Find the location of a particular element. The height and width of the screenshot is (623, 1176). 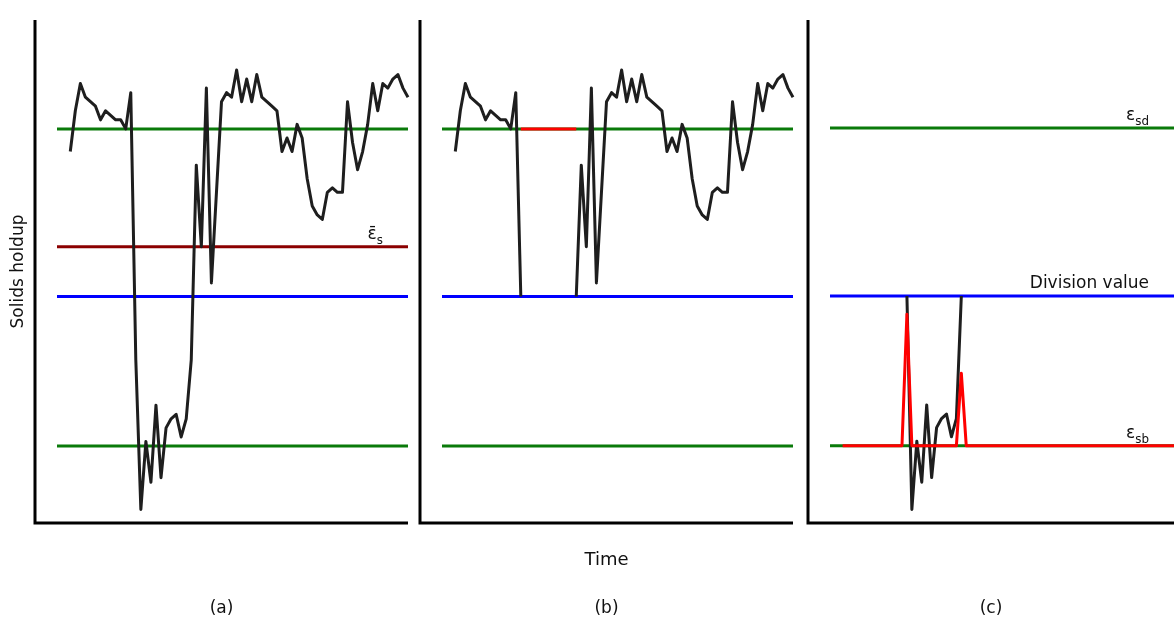

y-axis-title: Solids holdup is located at coordinates (17, 271).